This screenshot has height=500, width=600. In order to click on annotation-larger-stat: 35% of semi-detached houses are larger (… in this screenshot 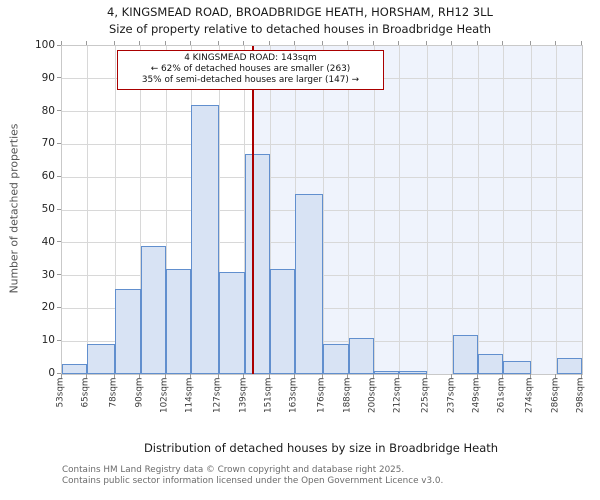, I will do `click(250, 80)`.